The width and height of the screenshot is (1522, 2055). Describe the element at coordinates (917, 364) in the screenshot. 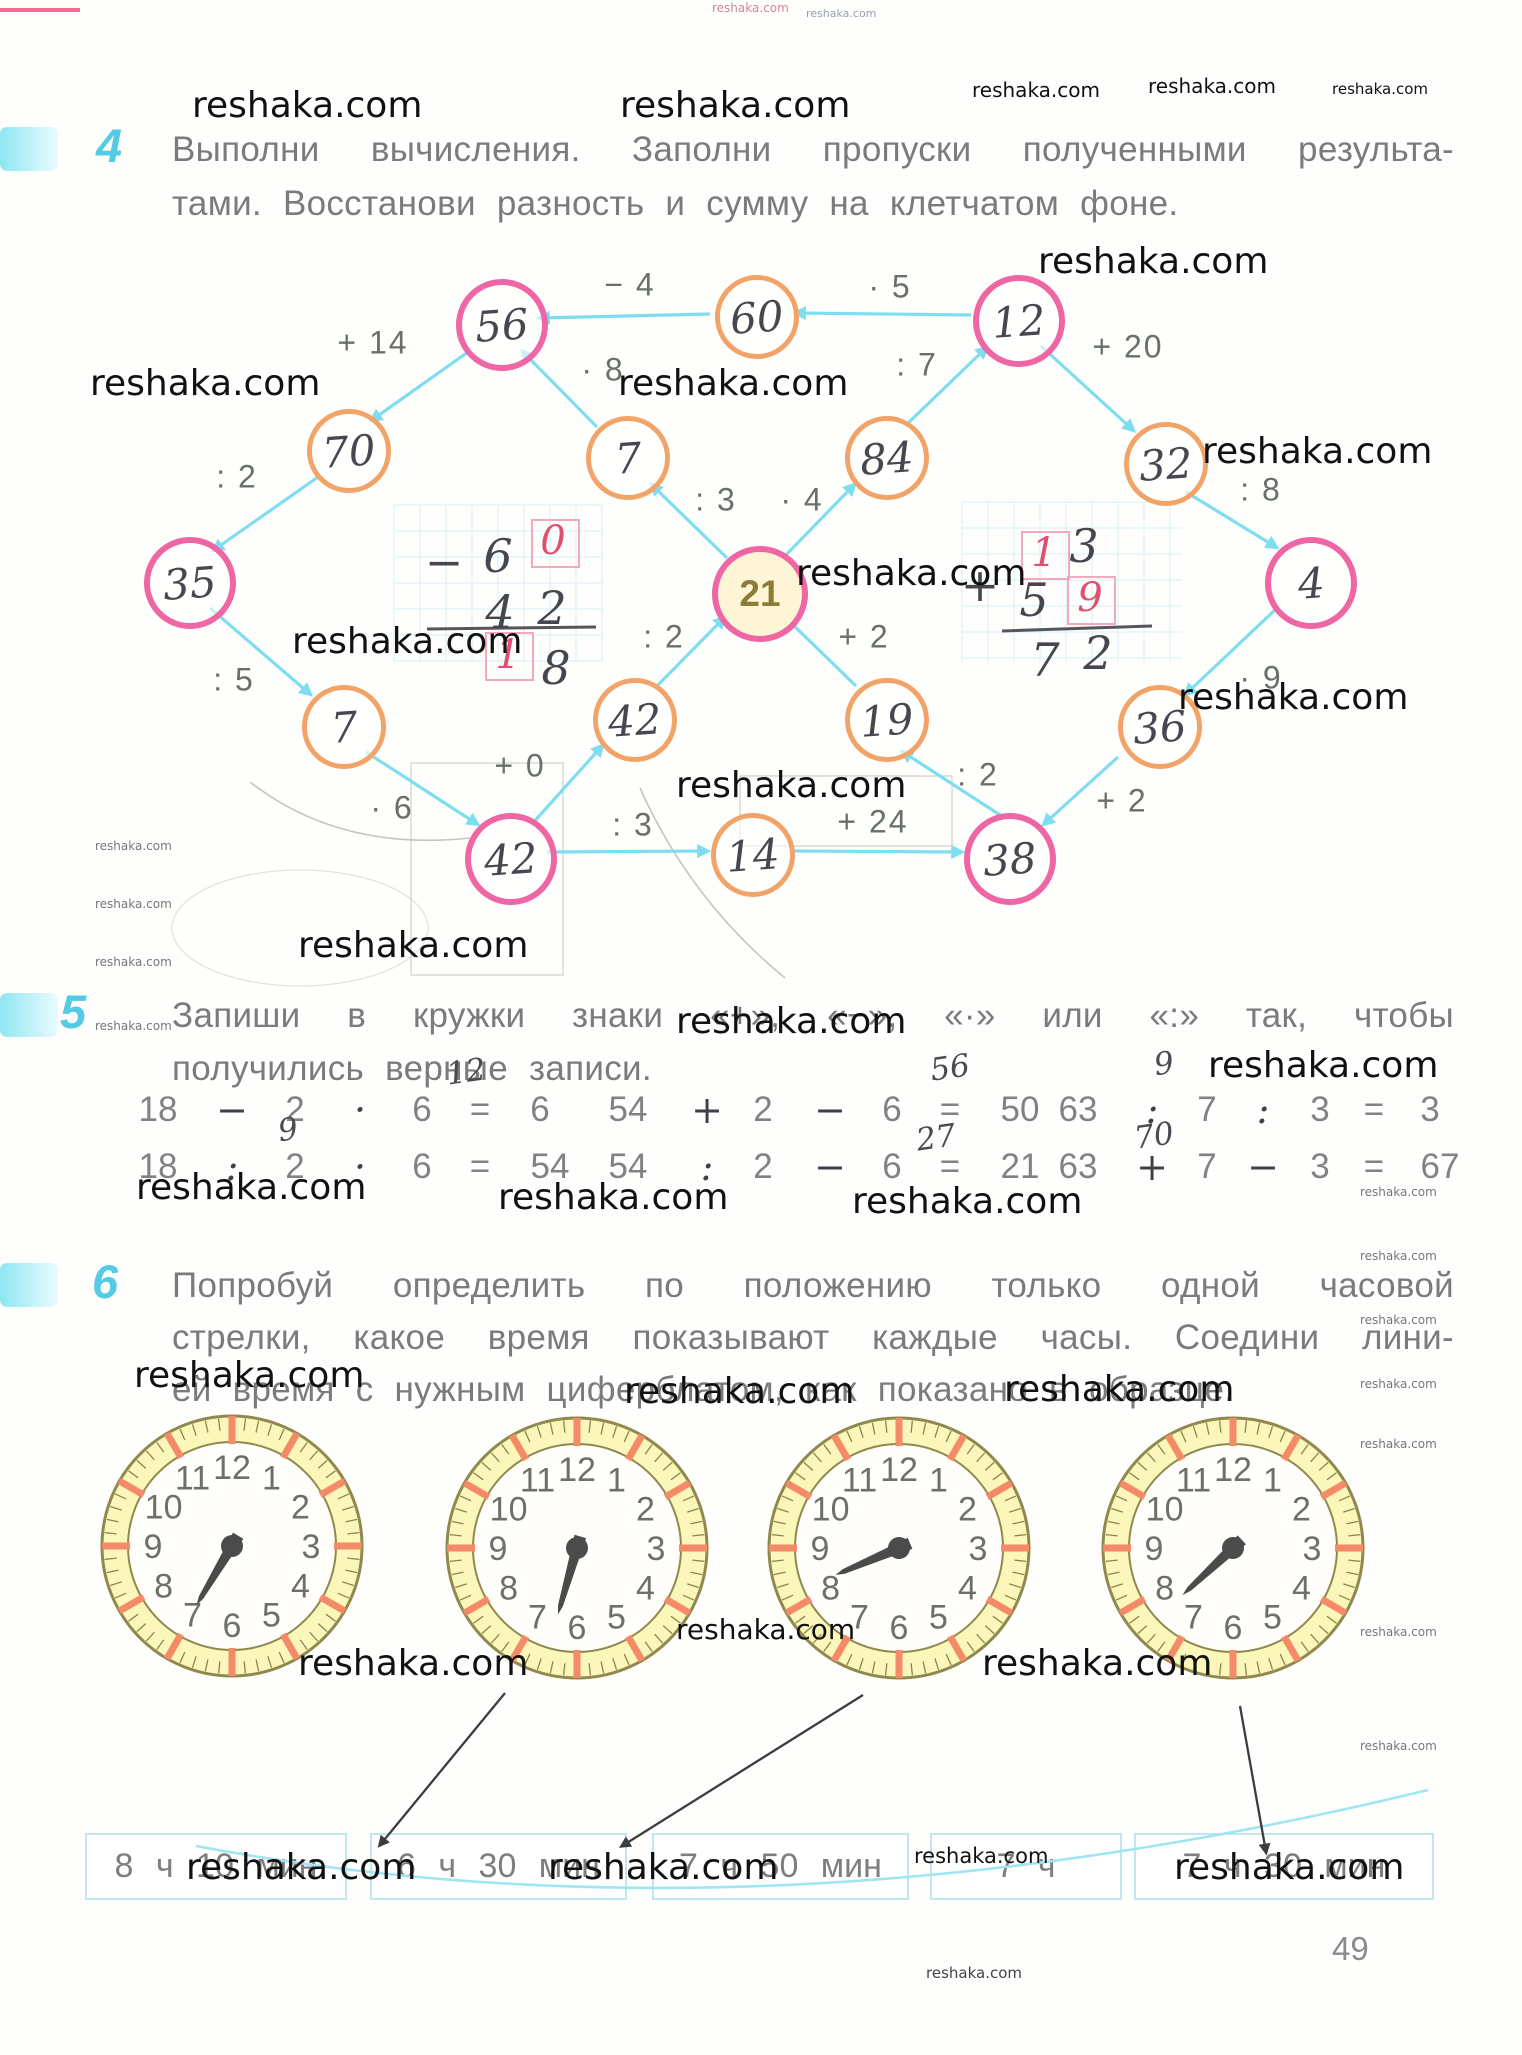

I see `operation-label: : 7` at that location.